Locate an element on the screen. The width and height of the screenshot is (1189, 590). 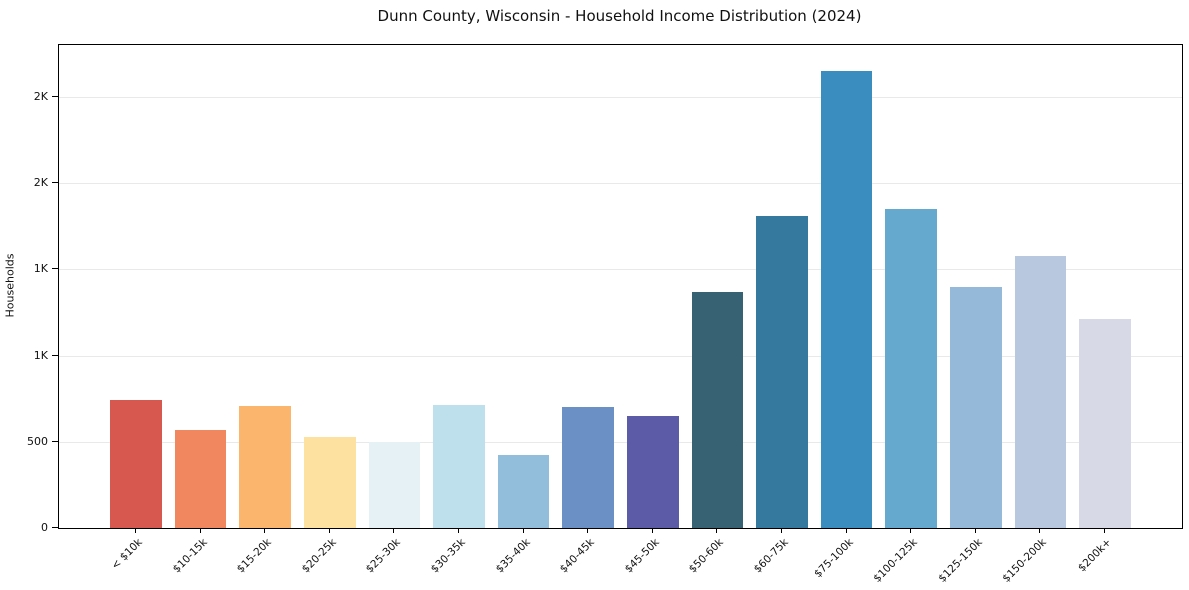
y-tick-label: 0 is located at coordinates (44, 527).